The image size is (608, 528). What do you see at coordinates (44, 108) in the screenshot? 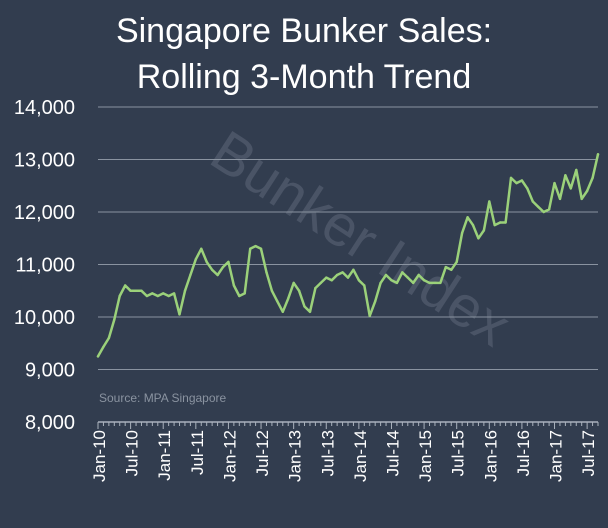
I see `y-tick-label: 14,000` at bounding box center [44, 108].